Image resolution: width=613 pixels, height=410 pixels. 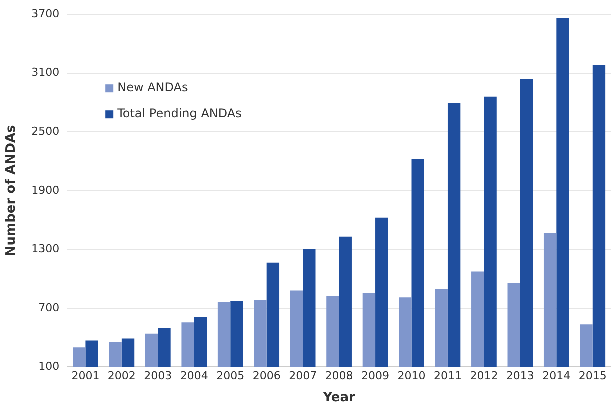 What do you see at coordinates (194, 376) in the screenshot?
I see `x-tick-label: 2004` at bounding box center [194, 376].